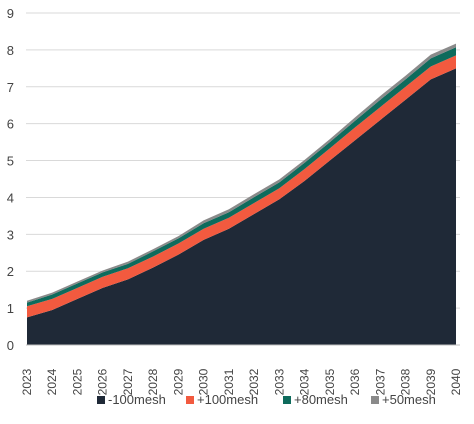 The width and height of the screenshot is (474, 424). What do you see at coordinates (128, 381) in the screenshot?
I see `x-tick-label: 2027` at bounding box center [128, 381].